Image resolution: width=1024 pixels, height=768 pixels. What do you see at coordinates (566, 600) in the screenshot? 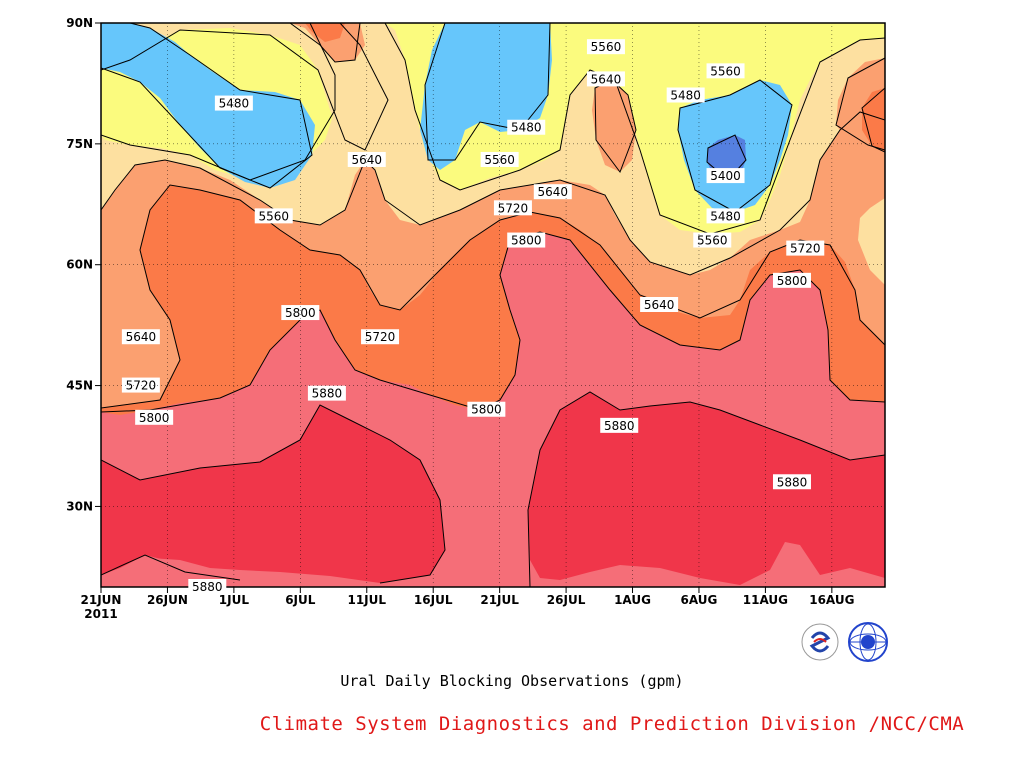
I see `x-tick-label: 26JUL` at bounding box center [566, 600].